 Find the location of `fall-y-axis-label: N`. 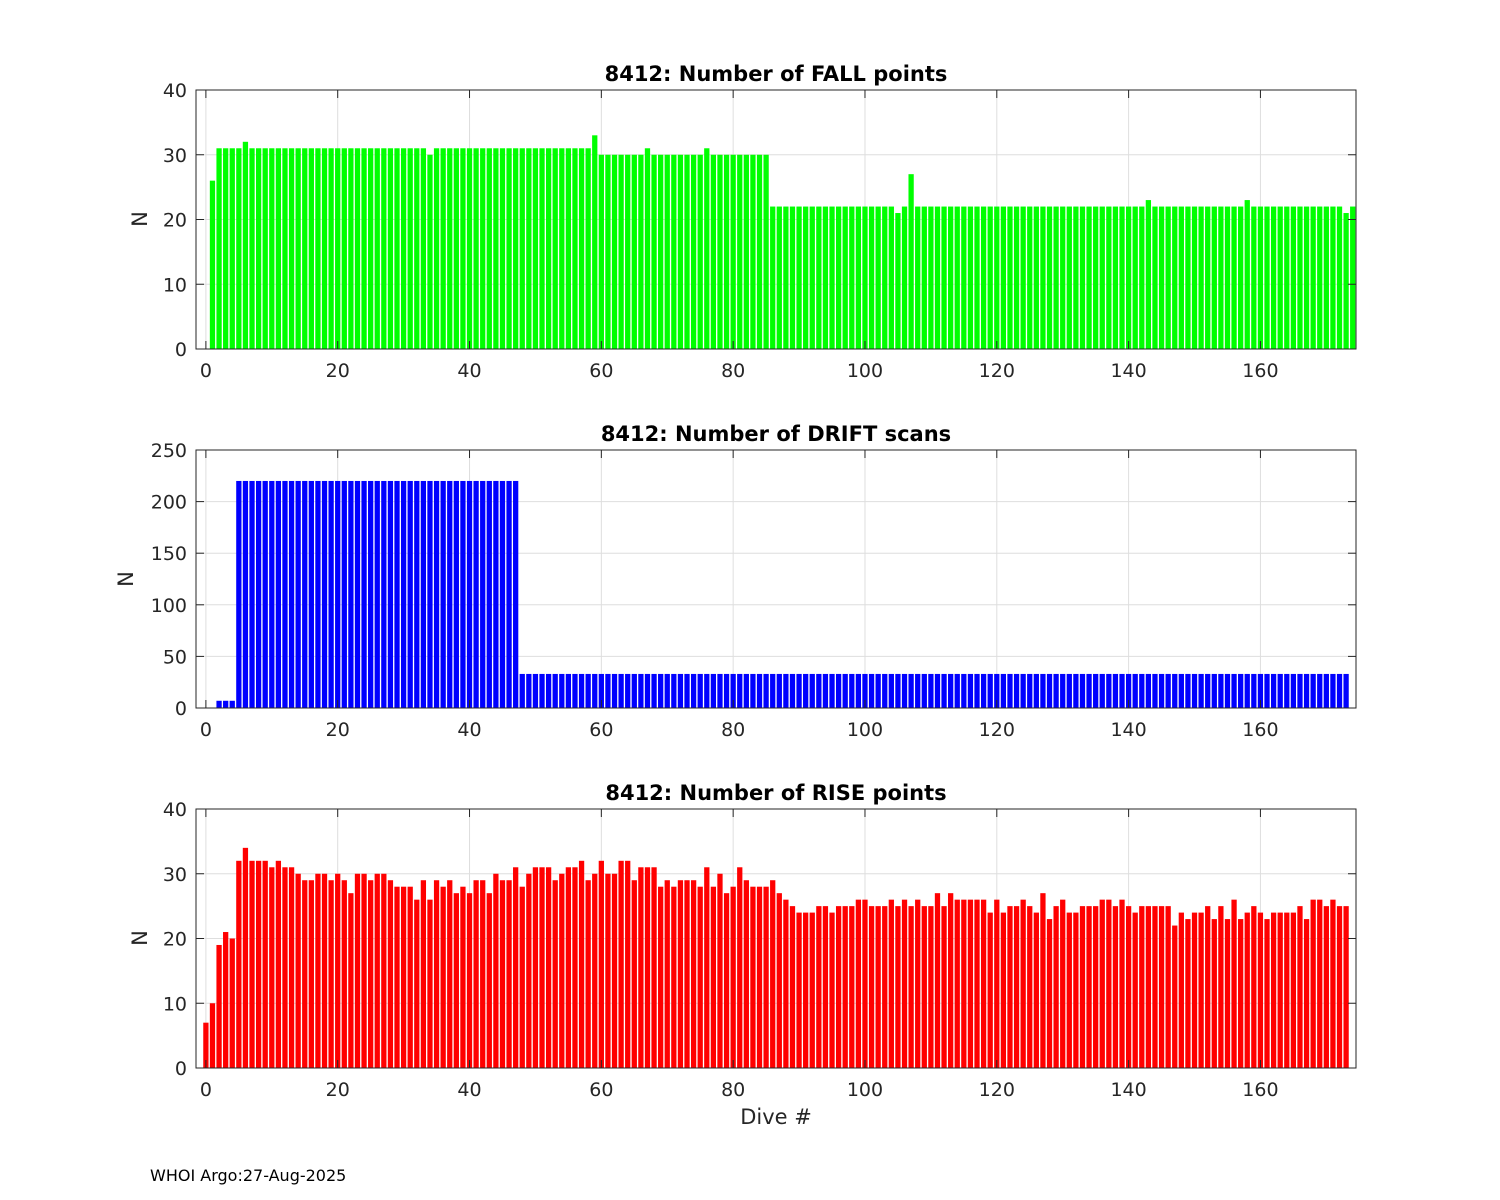

fall-y-axis-label: N is located at coordinates (140, 219).